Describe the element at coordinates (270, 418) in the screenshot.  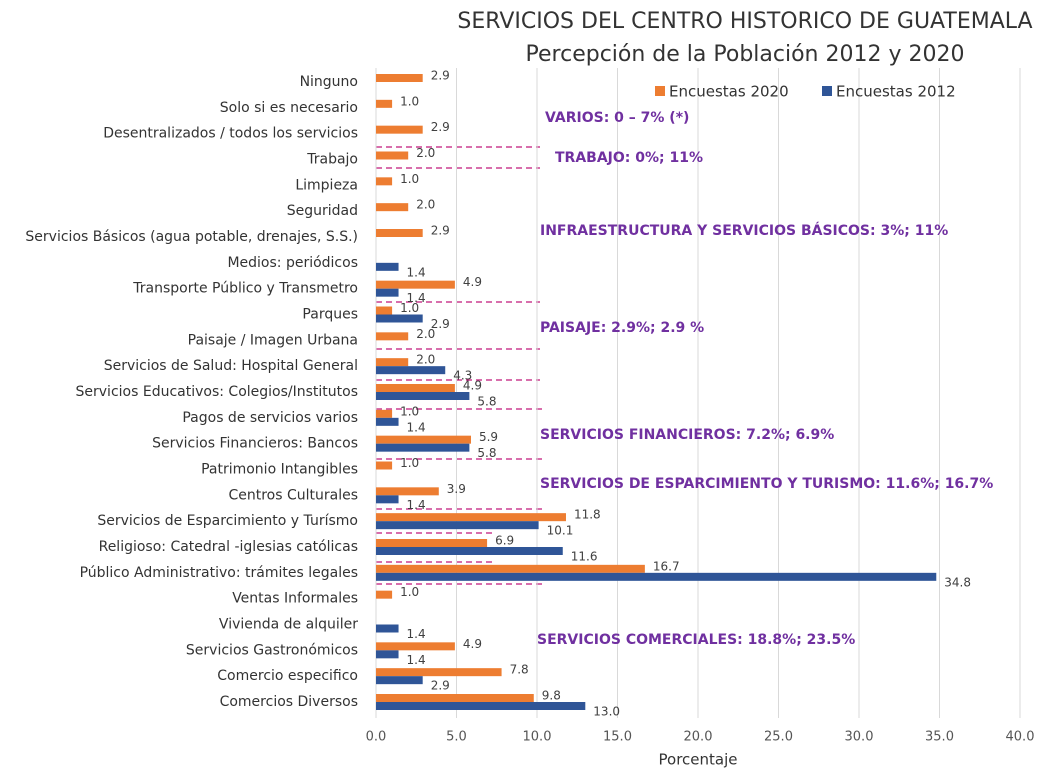
I see `y-tick-label: Pagos de servicios varios` at that location.